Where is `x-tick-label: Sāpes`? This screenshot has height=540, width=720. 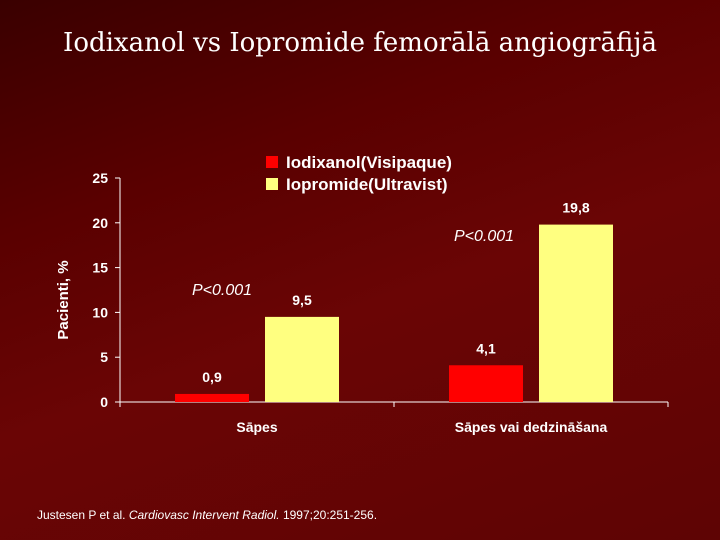 x-tick-label: Sāpes is located at coordinates (256, 427).